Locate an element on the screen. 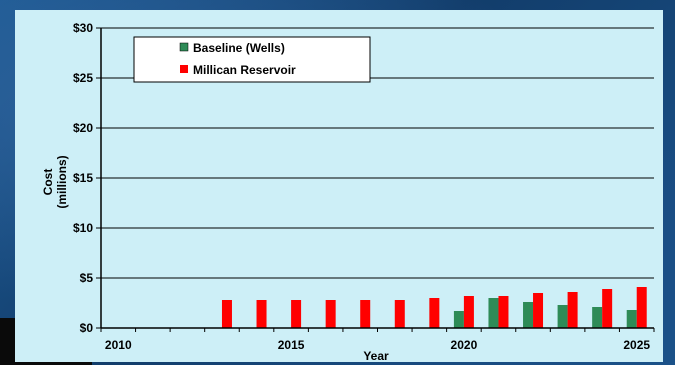  y-tick-label: $30 is located at coordinates (83, 28).